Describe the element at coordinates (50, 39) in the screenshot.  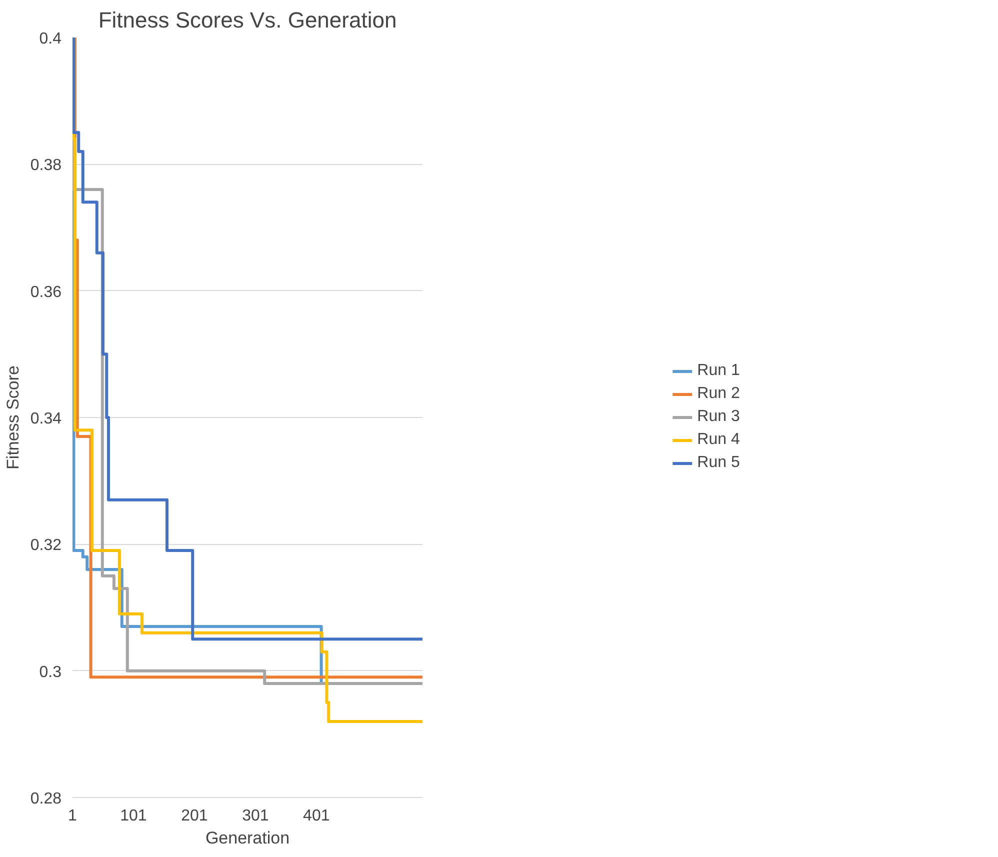
I see `y-tick-label: 0.4` at that location.